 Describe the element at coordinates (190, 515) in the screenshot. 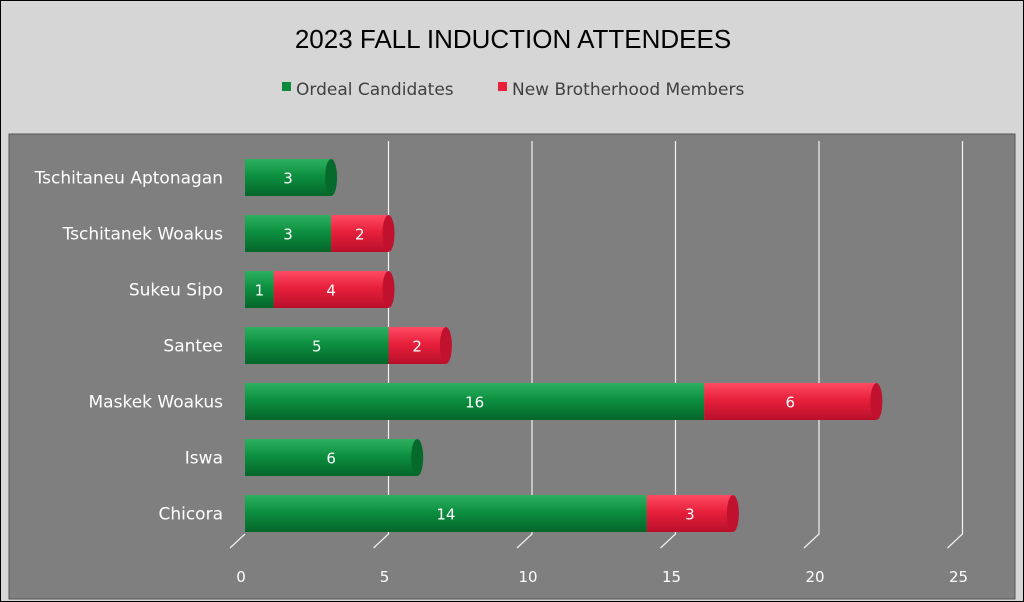

I see `category-label: Chicora` at that location.